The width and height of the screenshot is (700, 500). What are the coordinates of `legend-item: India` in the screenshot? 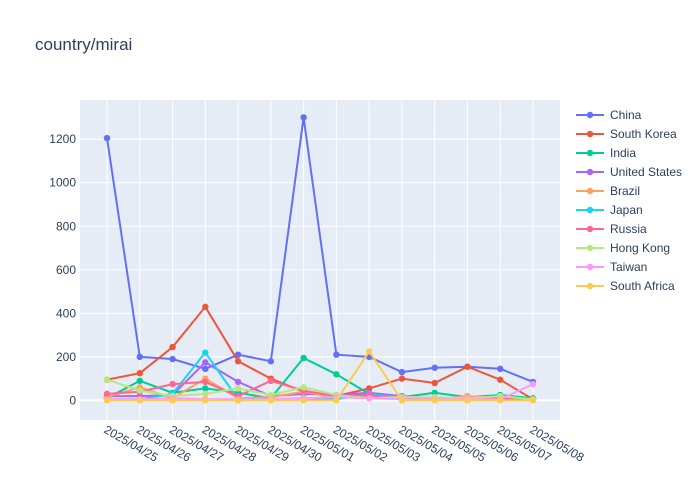 It's located at (606, 153).